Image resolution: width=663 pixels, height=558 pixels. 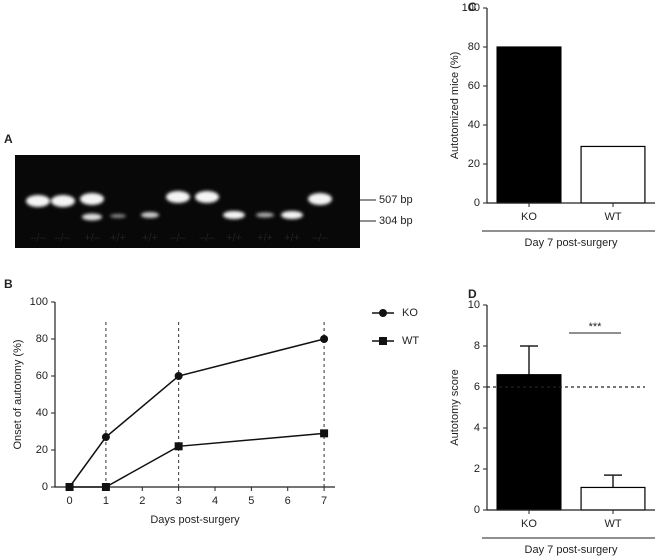 I want to click on legend-label: WT, so click(x=410, y=341).